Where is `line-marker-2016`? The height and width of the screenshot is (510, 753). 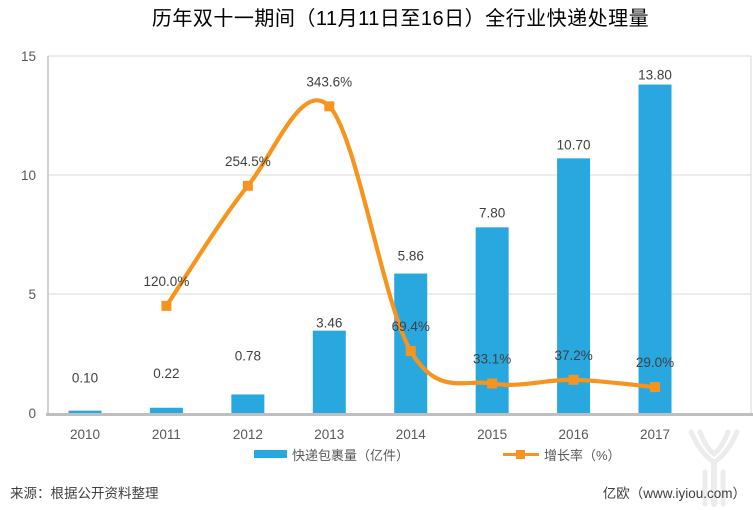 line-marker-2016 is located at coordinates (573, 379).